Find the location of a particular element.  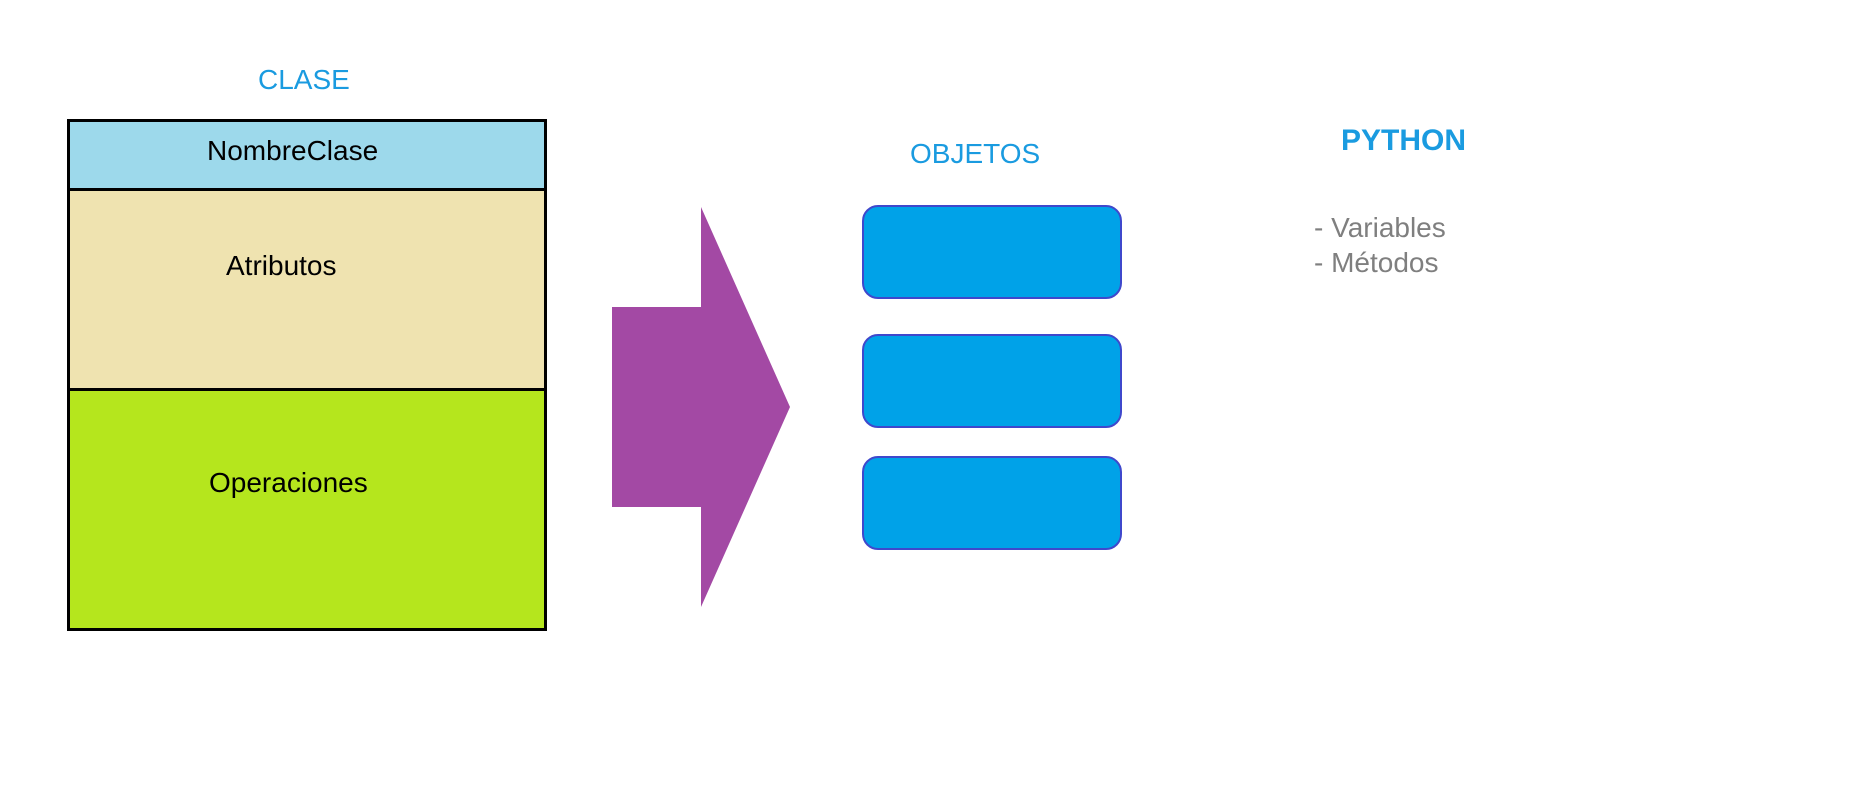

right-arrow-icon is located at coordinates (701, 407).